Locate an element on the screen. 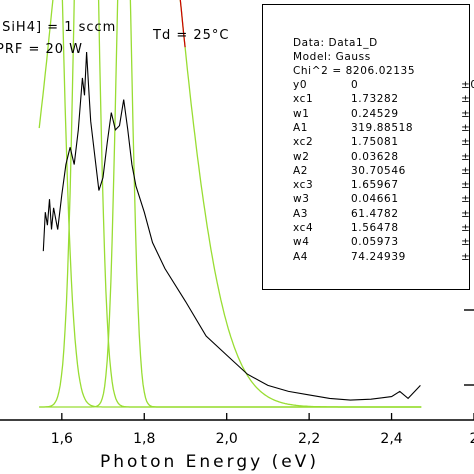 This screenshot has width=474, height=474. condition-sih4: [SiH4] = 1 sccm is located at coordinates (58, 27).